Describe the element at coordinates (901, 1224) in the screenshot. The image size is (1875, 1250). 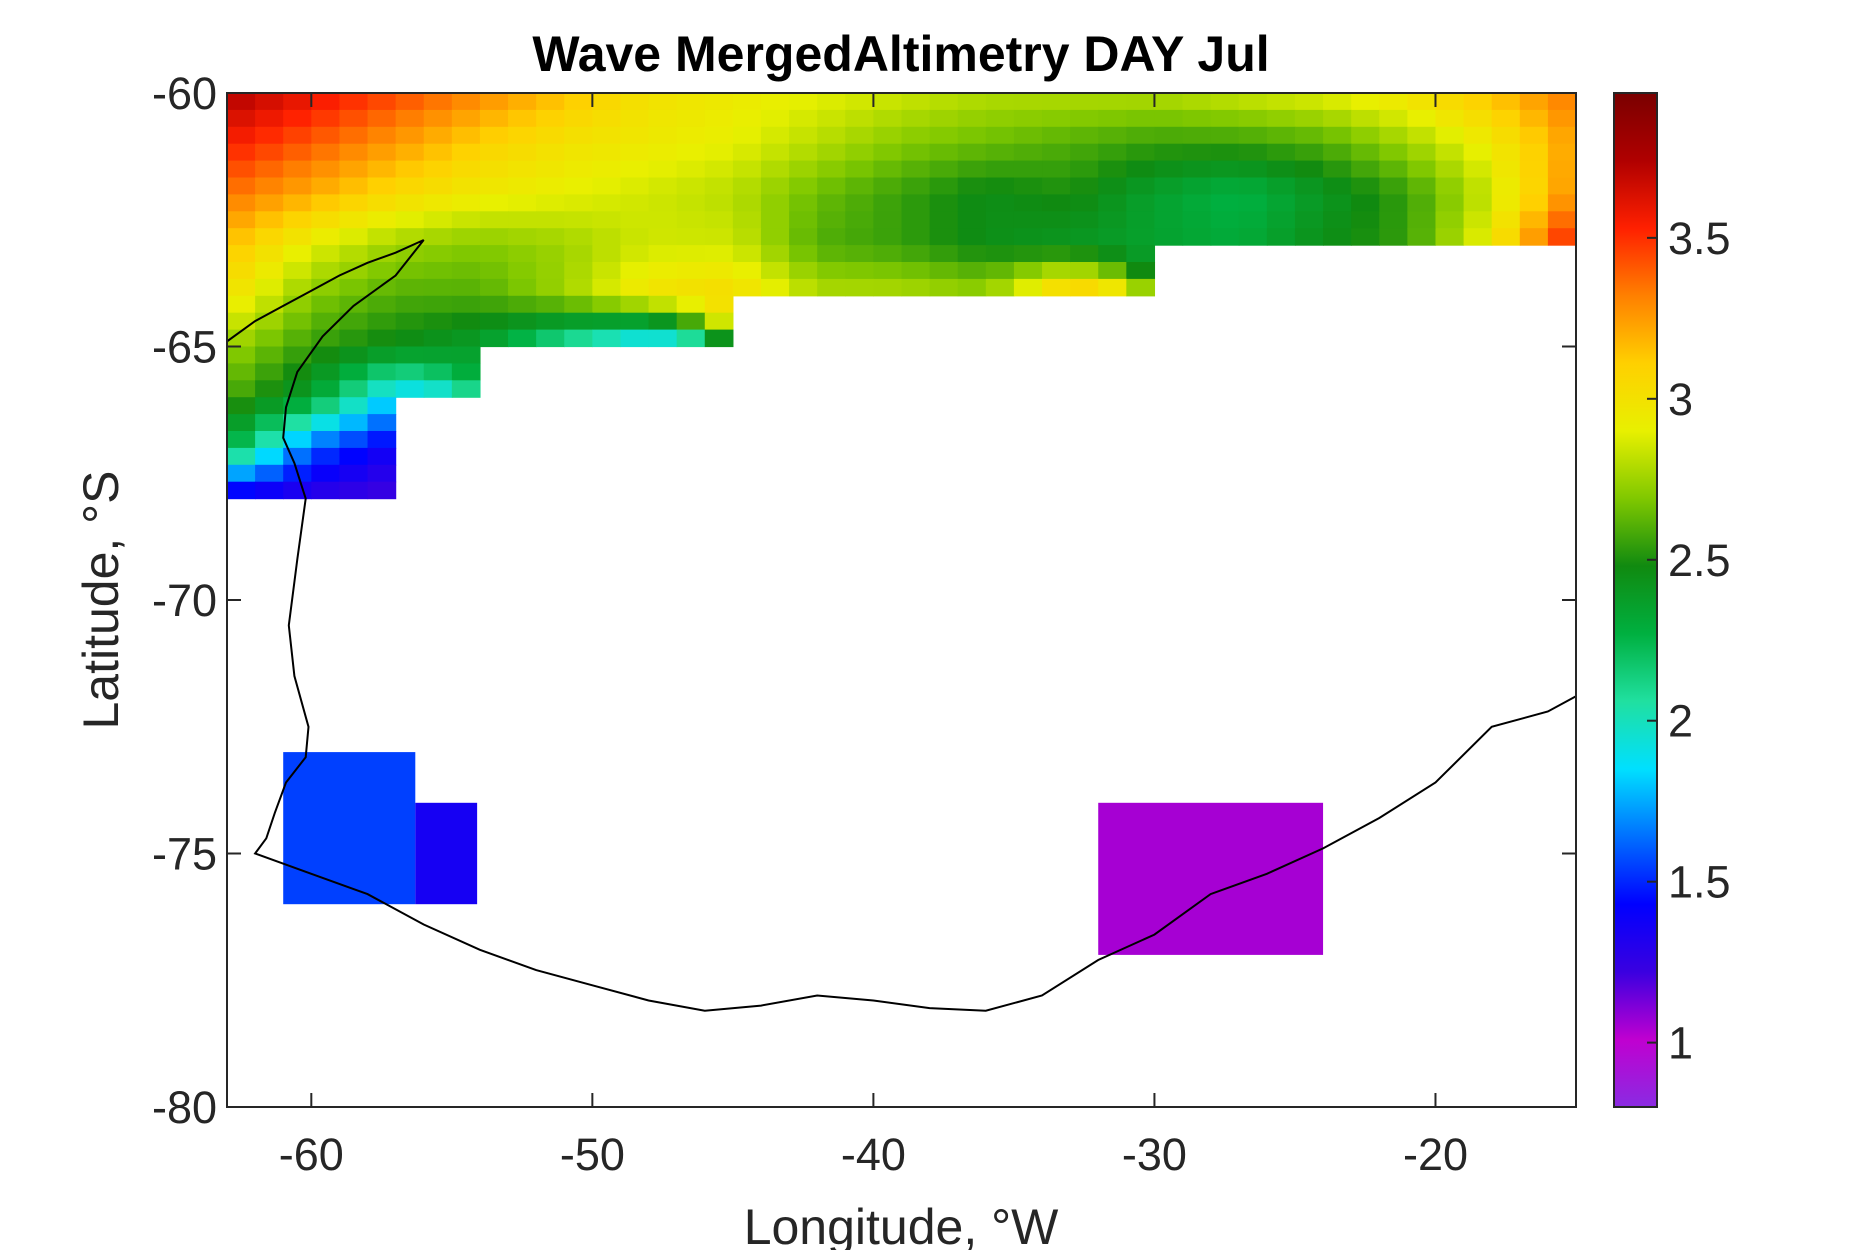
I see `x-axis-label: Longitude, °W` at that location.